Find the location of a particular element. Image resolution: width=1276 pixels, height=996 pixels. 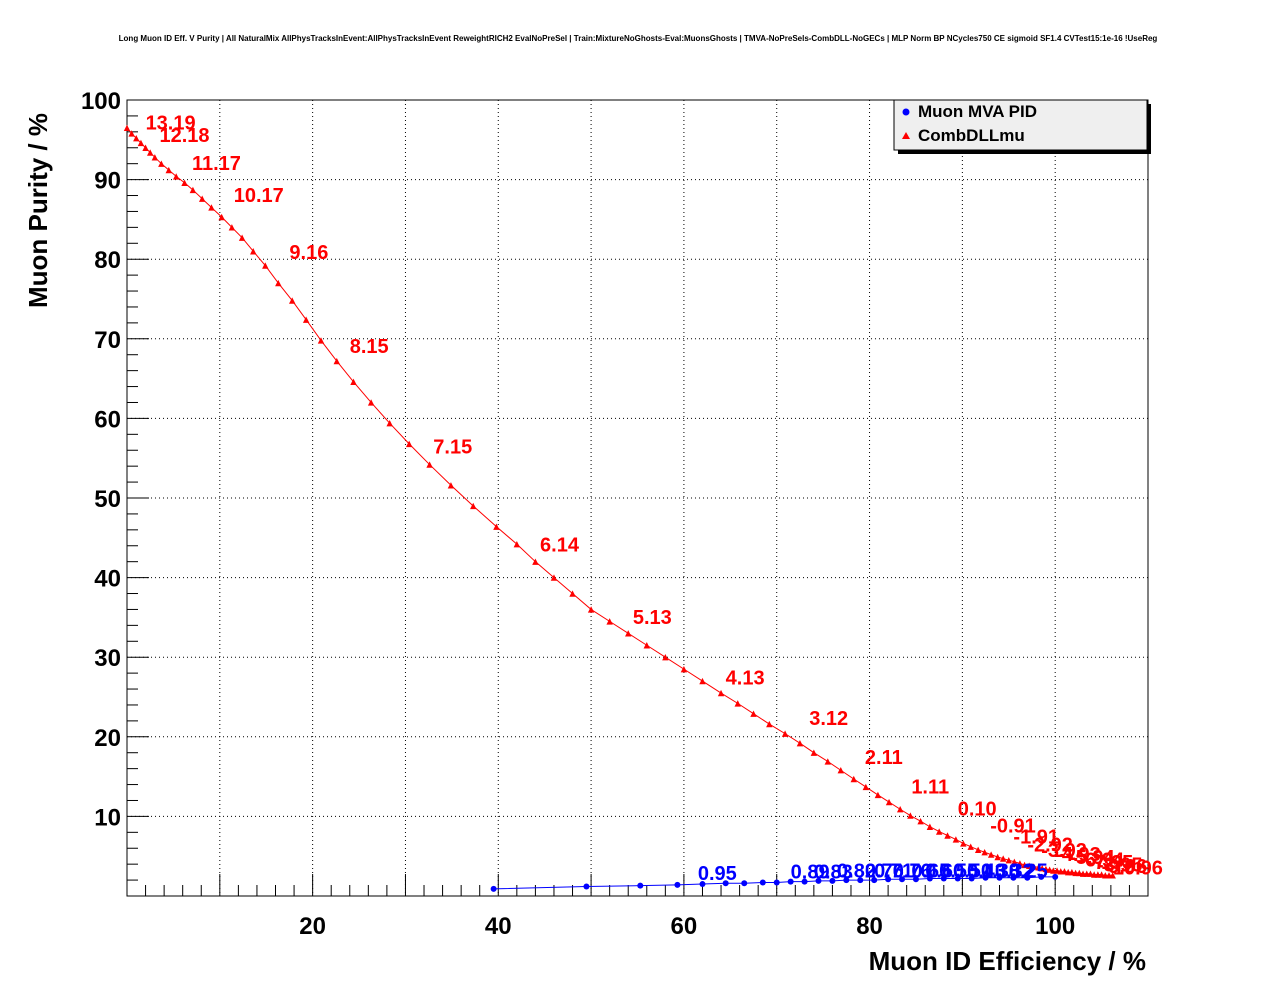

combdllmu-cut-label: -10.96 is located at coordinates (1134, 869).